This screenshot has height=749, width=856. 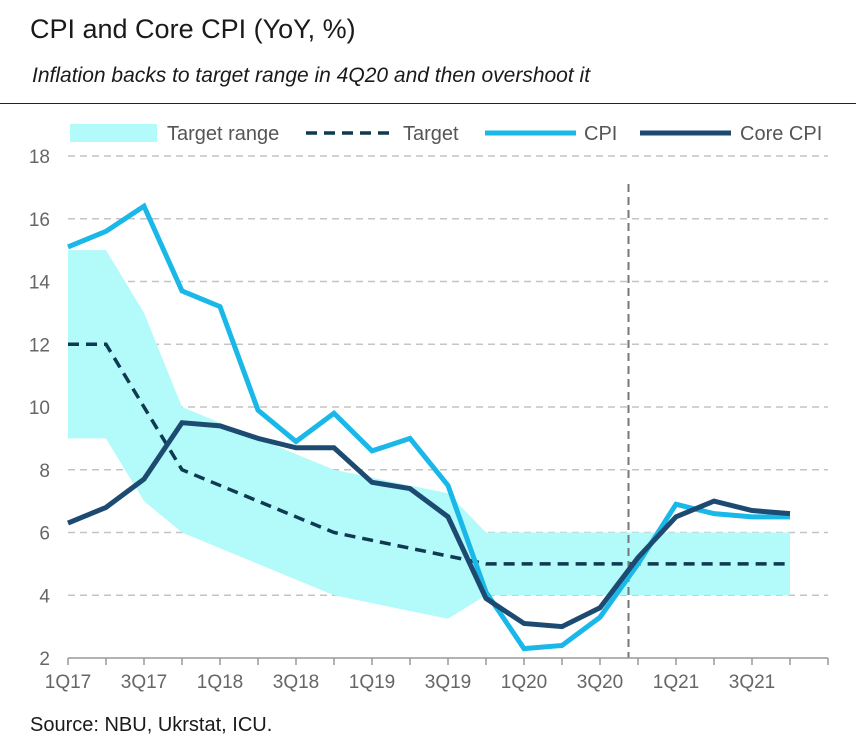 I want to click on title-divider, so click(x=428, y=103).